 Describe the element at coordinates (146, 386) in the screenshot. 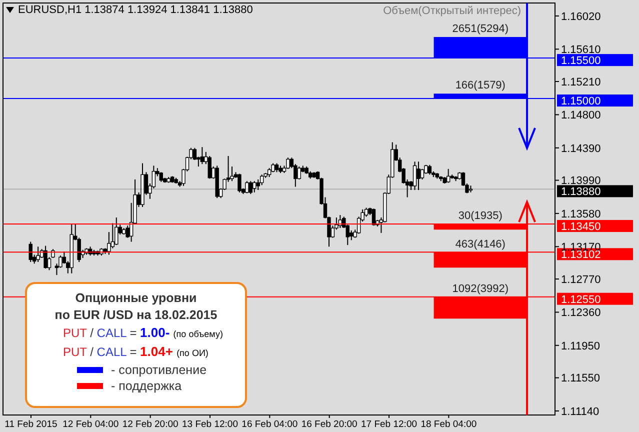

I see `annotation: - поддержка` at that location.